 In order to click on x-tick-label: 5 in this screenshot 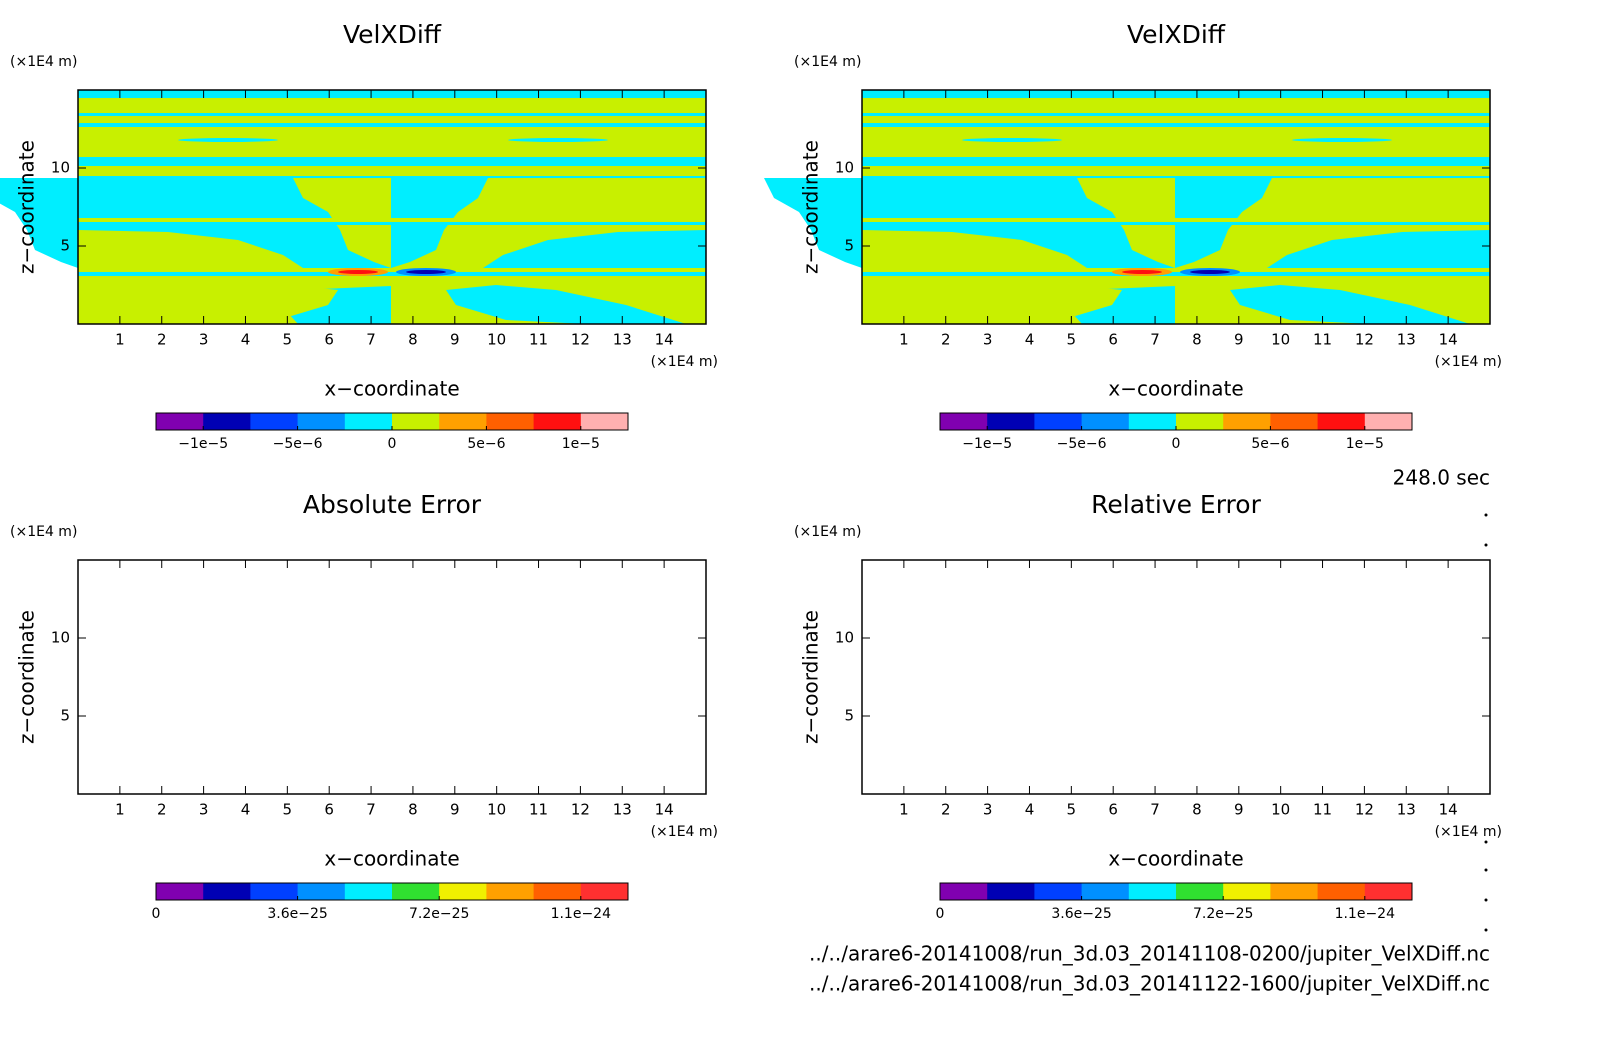, I will do `click(1072, 340)`.